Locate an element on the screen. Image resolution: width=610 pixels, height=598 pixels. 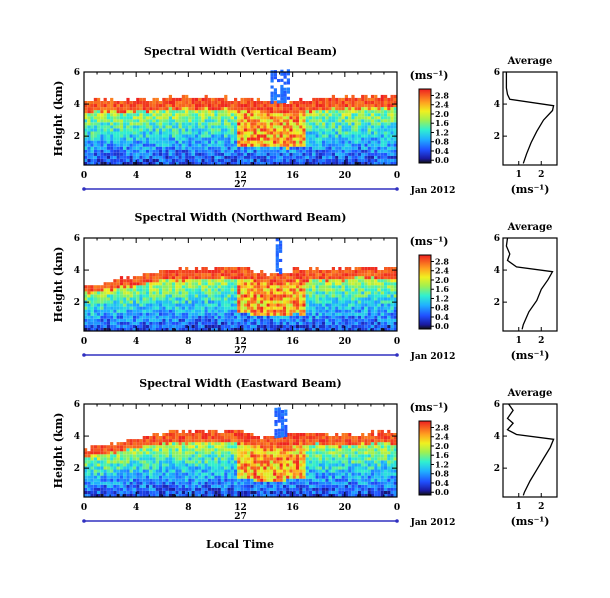
panel-title: Spectral Width (Eastward Beam) is located at coordinates (240, 383).